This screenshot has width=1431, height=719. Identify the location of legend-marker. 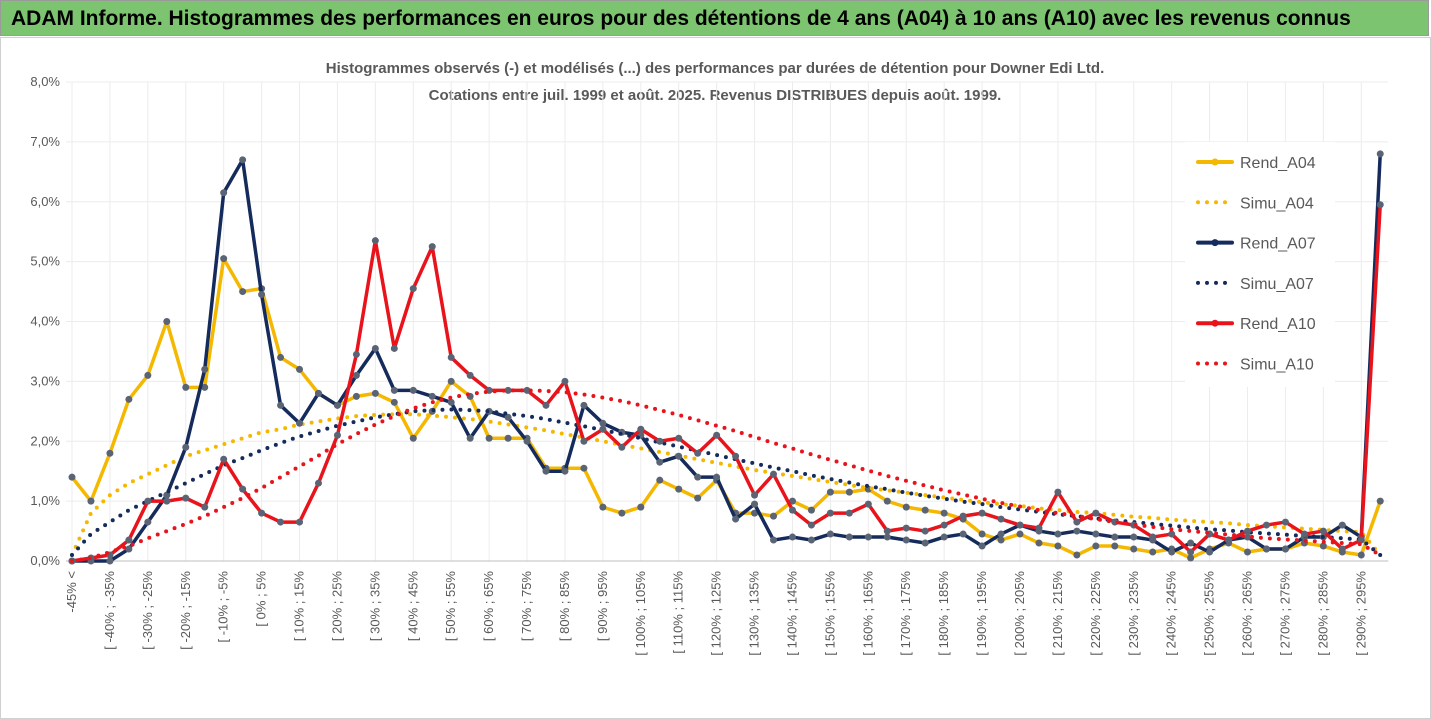
(1215, 243).